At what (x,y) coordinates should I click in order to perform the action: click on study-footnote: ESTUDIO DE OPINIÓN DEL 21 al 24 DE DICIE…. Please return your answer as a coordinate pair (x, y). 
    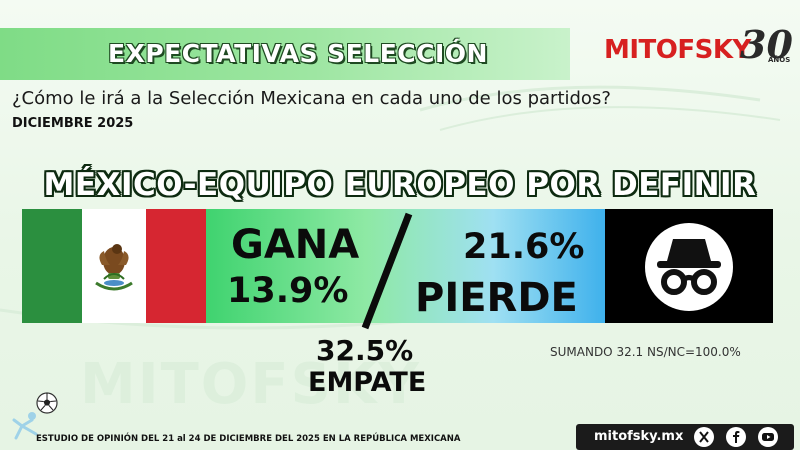
    Looking at the image, I should click on (248, 439).